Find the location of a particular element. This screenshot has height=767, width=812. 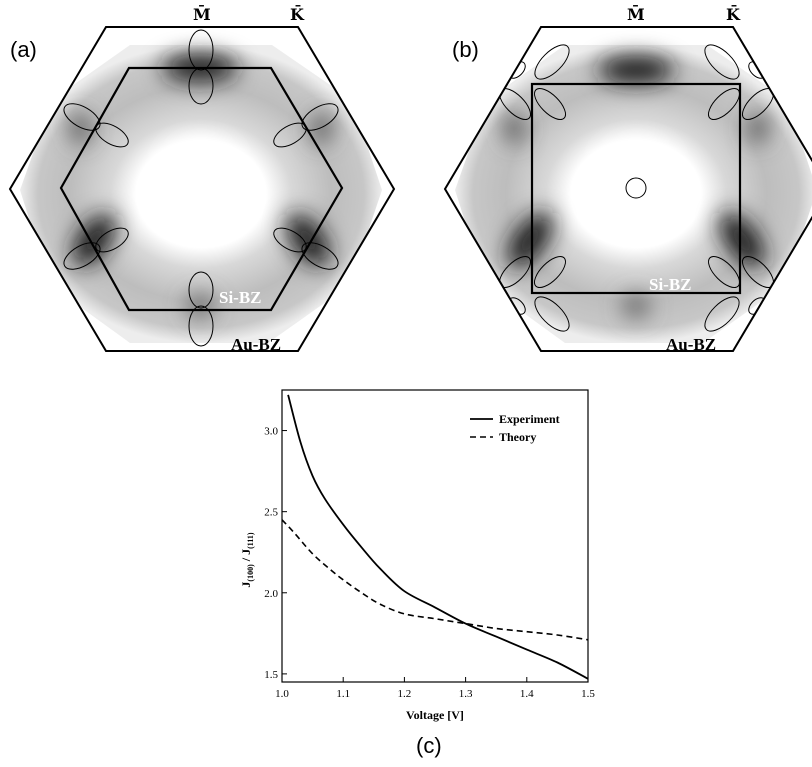

series-experiment-line is located at coordinates (437, 537).